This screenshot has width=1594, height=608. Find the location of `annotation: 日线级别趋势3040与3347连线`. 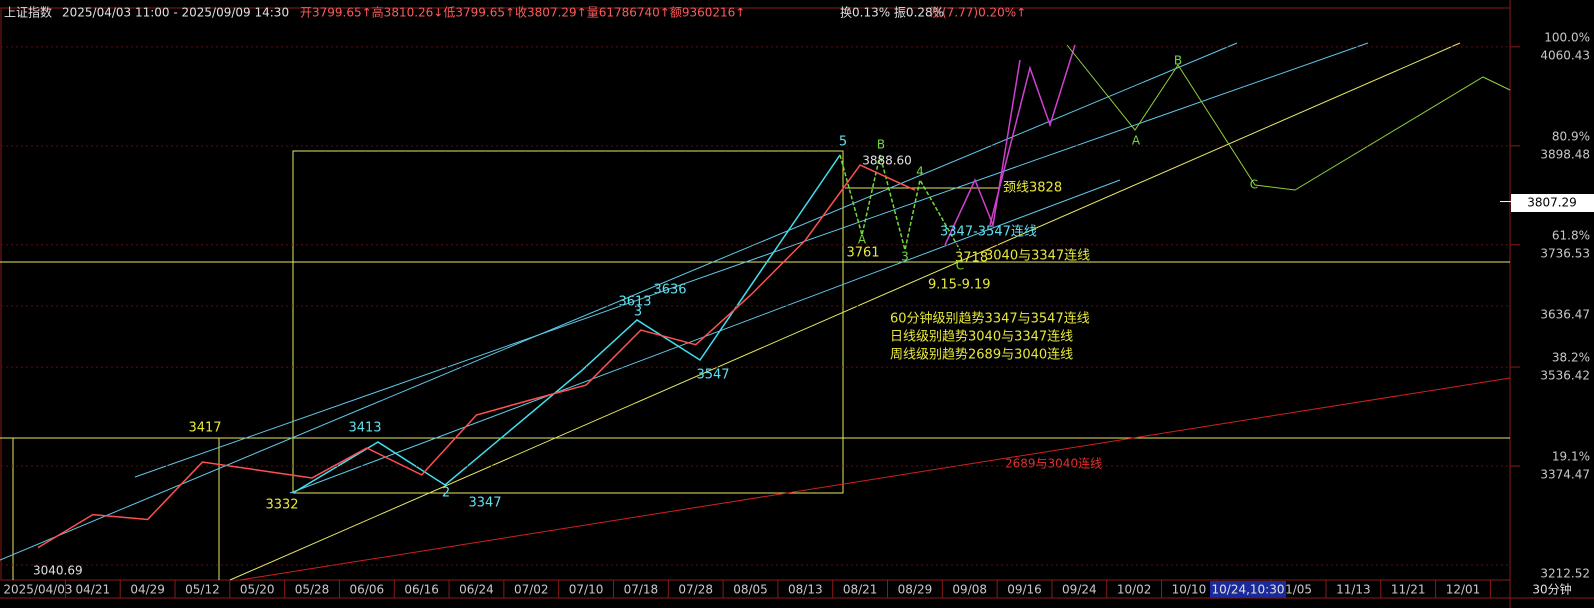

annotation: 日线级别趋势3040与3347连线 is located at coordinates (981, 337).